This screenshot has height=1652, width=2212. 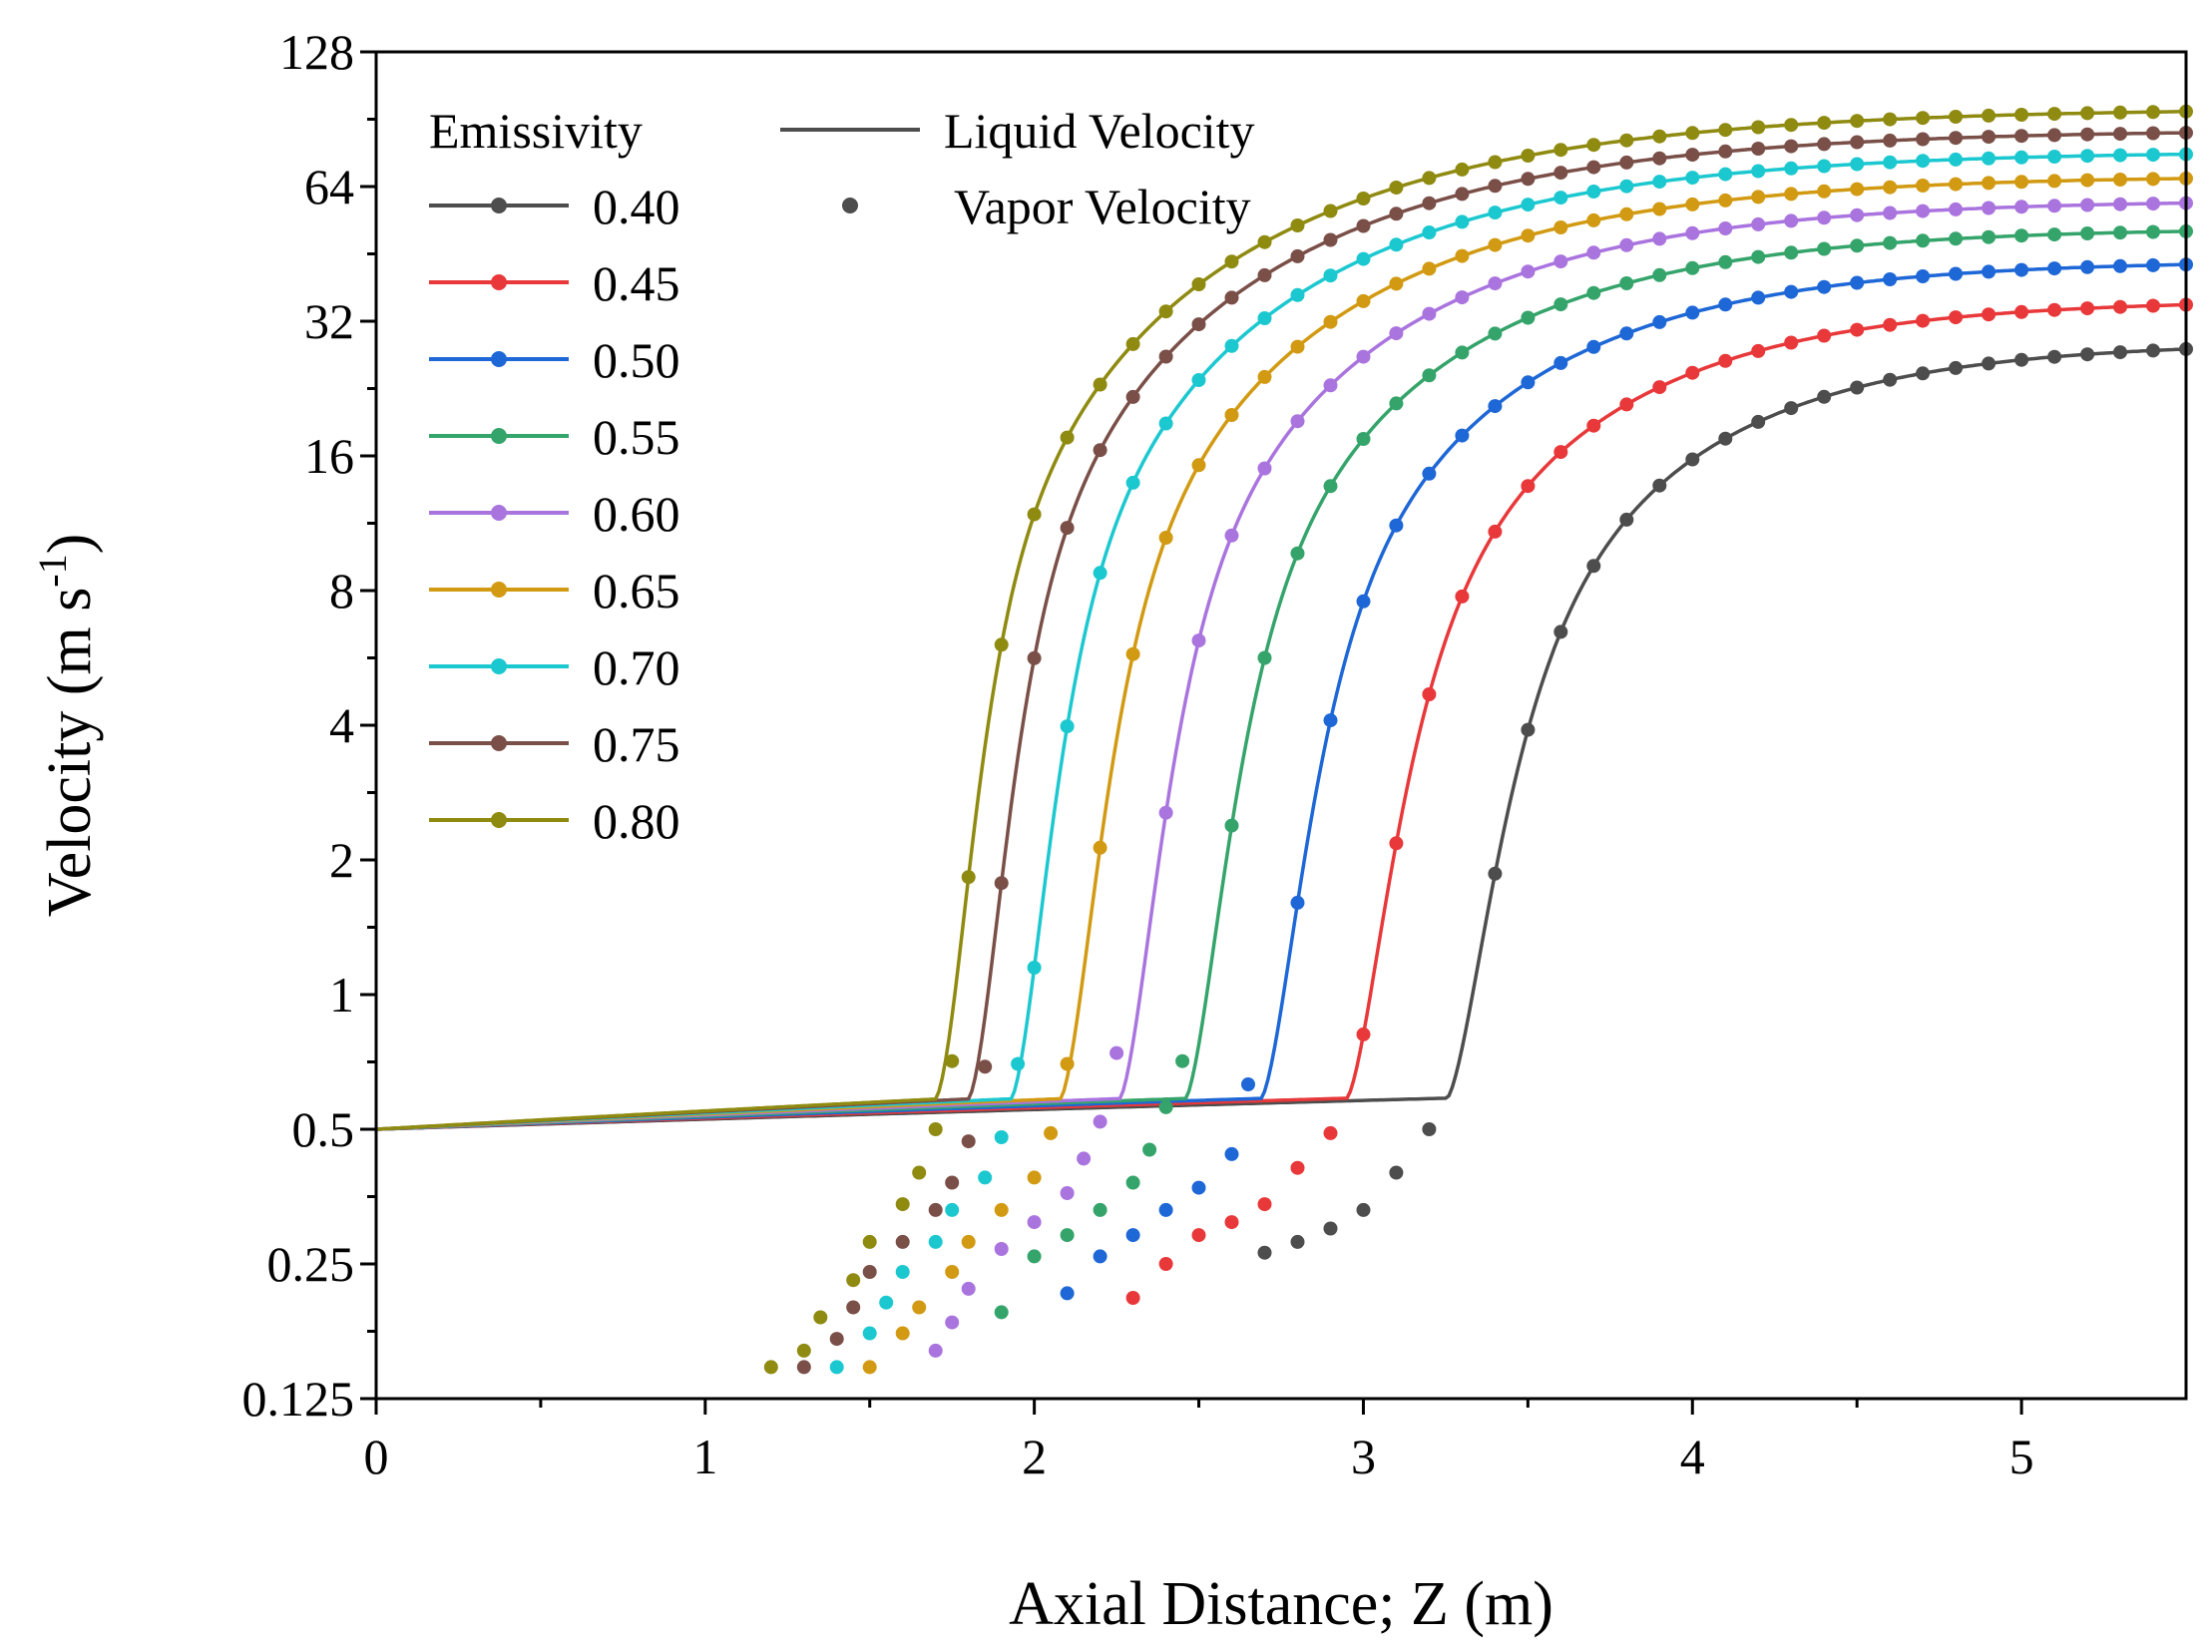 What do you see at coordinates (555, 360) in the screenshot?
I see `legend-entry-0.50: 0.50` at bounding box center [555, 360].